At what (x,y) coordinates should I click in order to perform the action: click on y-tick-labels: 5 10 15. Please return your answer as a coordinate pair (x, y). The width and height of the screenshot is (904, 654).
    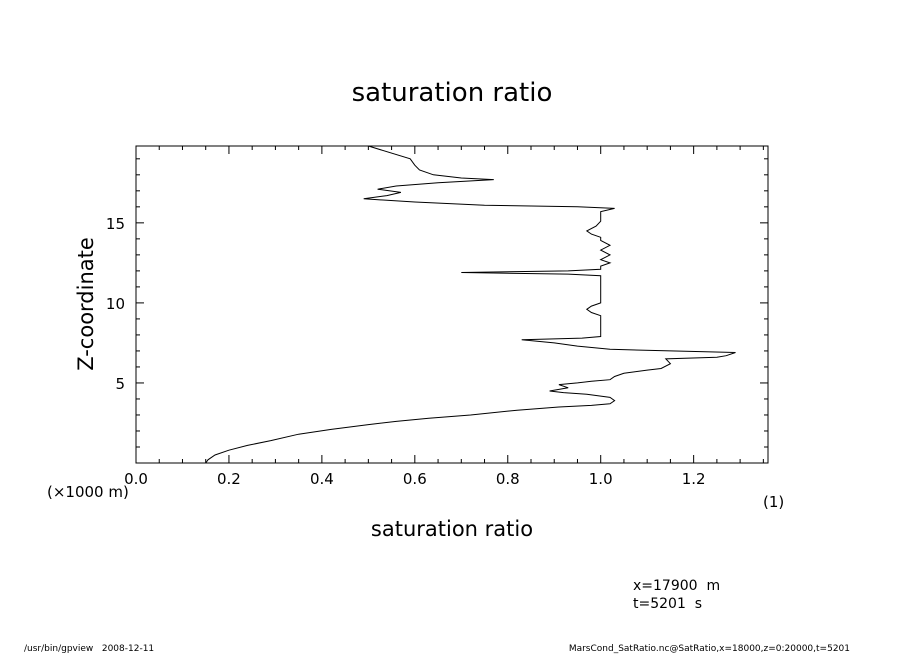
    Looking at the image, I should click on (115, 304).